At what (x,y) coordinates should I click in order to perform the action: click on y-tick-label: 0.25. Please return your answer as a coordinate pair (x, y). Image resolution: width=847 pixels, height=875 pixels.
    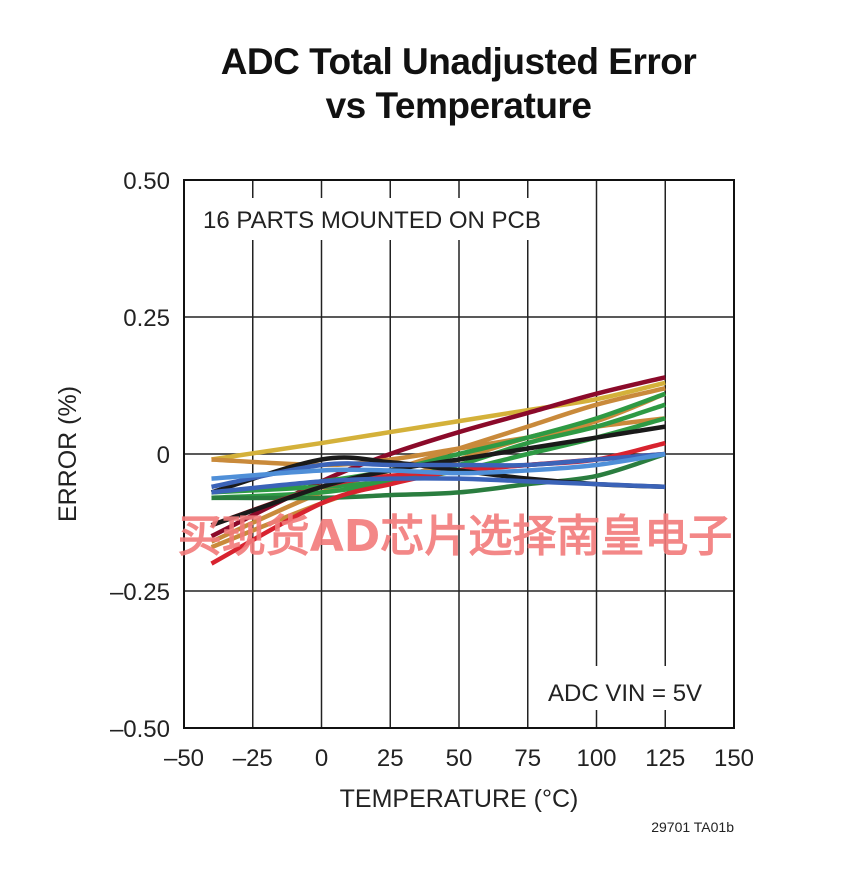
    Looking at the image, I should click on (146, 318).